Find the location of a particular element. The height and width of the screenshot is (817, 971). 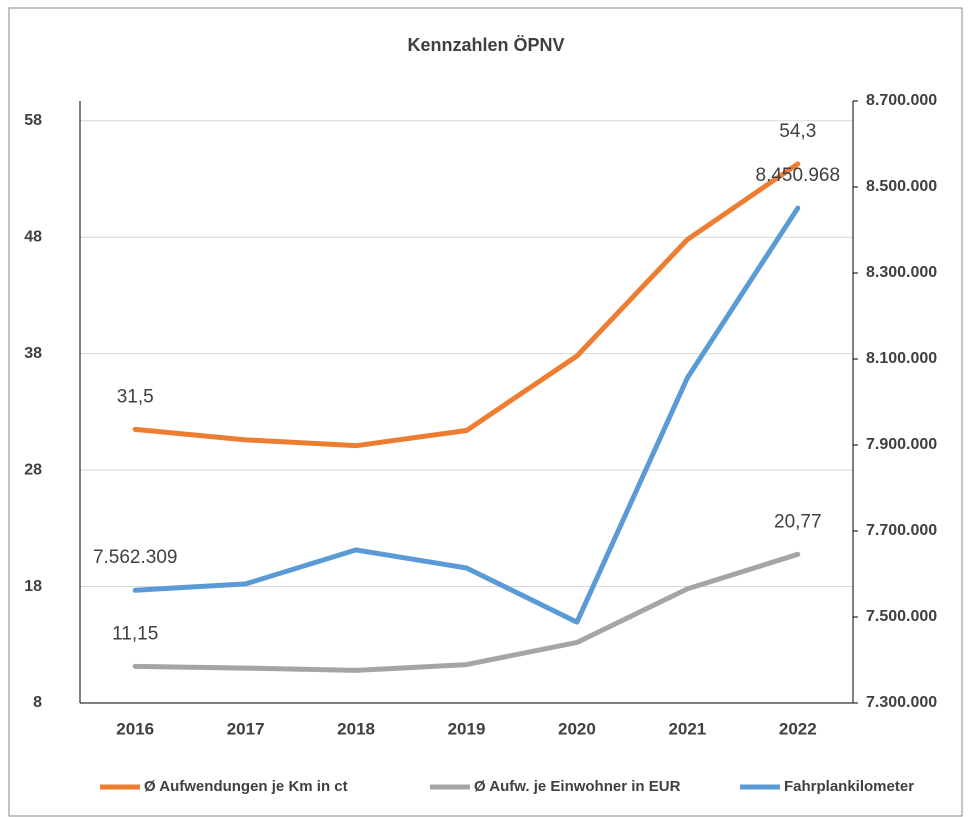

legend-label: Ø Aufw. je Einwohner in EUR is located at coordinates (577, 786).